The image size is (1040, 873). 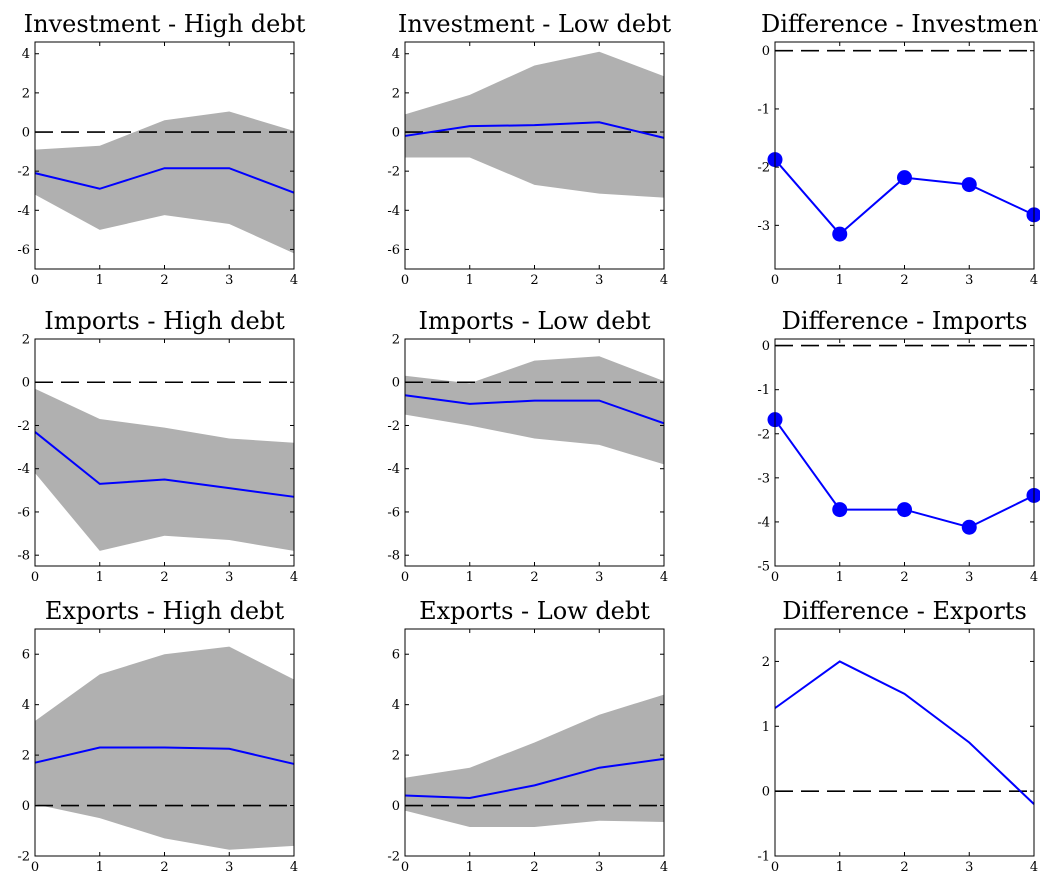 What do you see at coordinates (900, 24) in the screenshot?
I see `chart-title: Difference - Investment` at bounding box center [900, 24].